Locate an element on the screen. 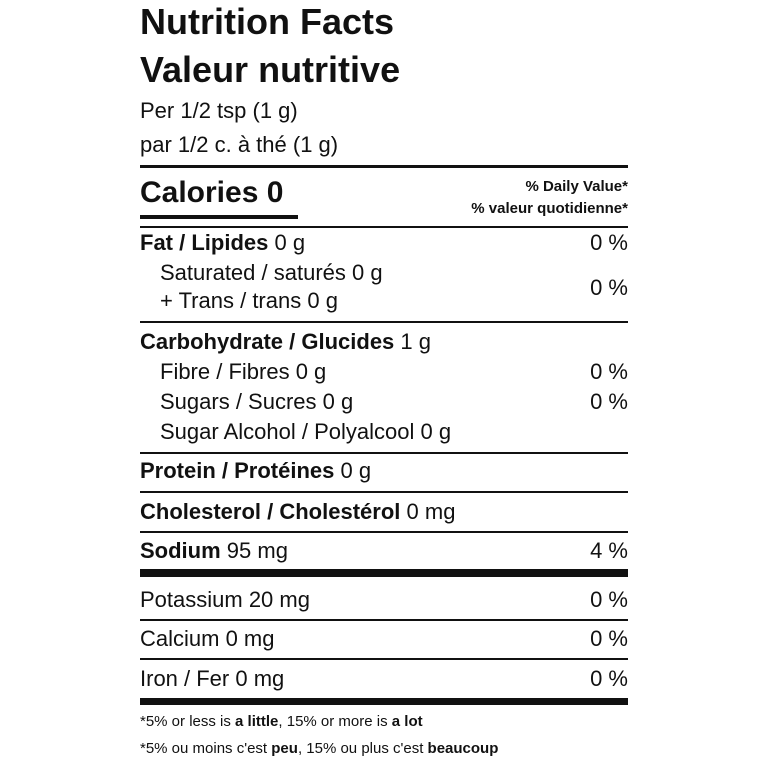 The width and height of the screenshot is (768, 768). fat-dv: 0 % is located at coordinates (609, 242).